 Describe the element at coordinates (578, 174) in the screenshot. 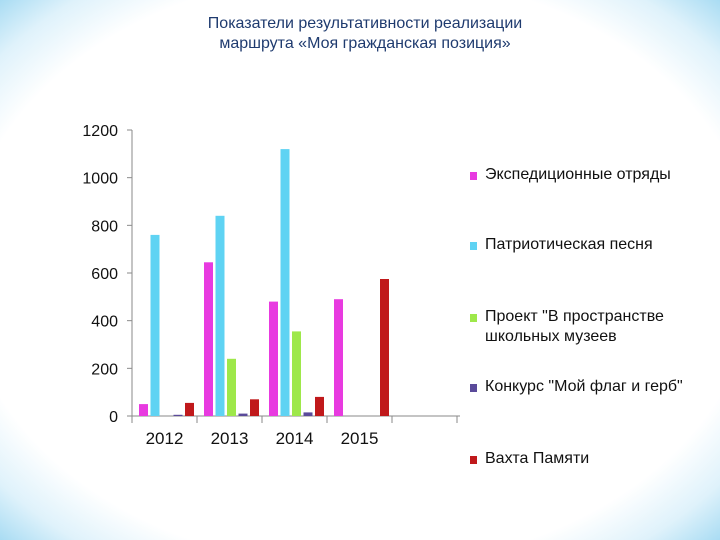

I see `legend-label: Экспедиционные отряды` at that location.